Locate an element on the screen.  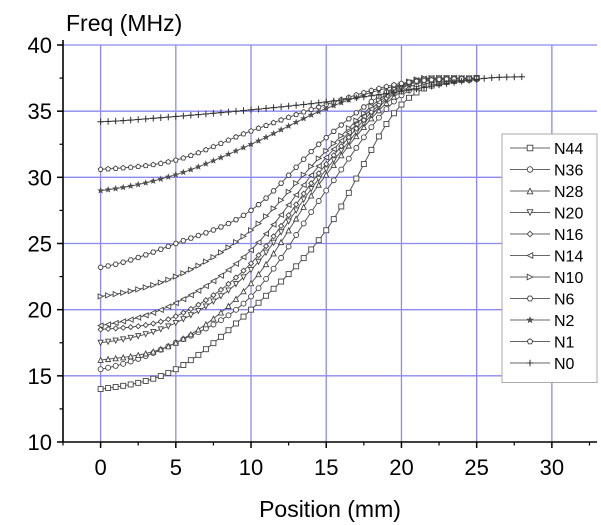
legend: N44 N36 N28 N20 N16 N14 N10 N6 N2 N1 N0 is located at coordinates (549, 258).